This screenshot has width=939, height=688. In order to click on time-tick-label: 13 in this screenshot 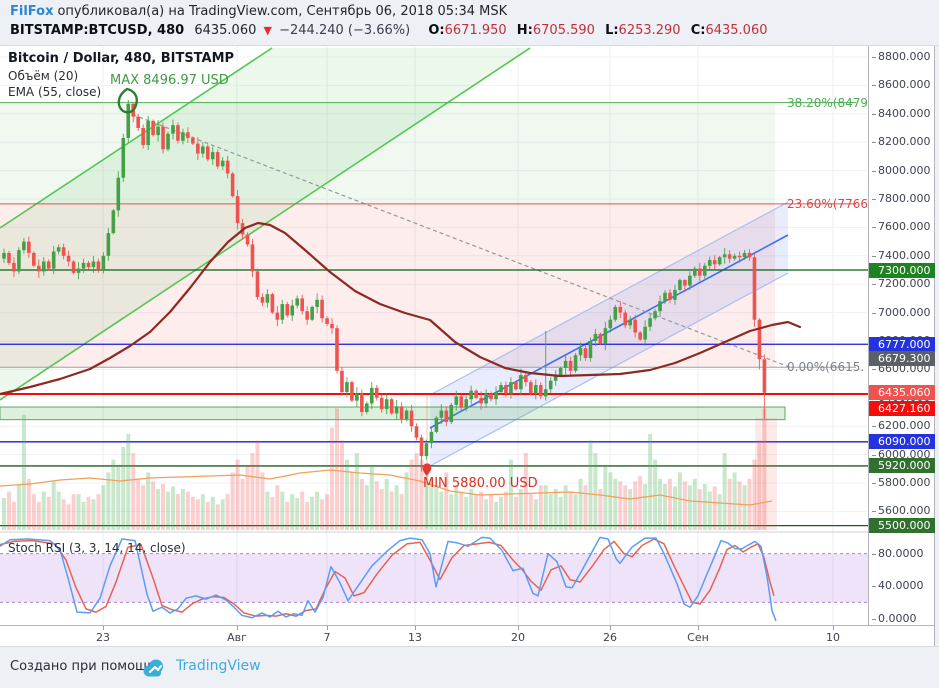, I will do `click(415, 637)`.